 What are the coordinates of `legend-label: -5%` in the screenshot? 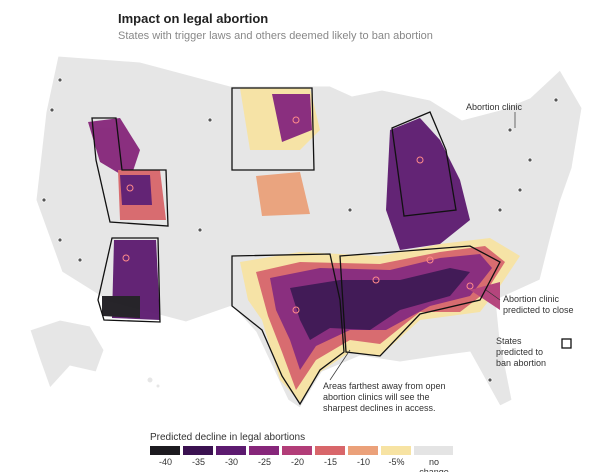 It's located at (396, 462).